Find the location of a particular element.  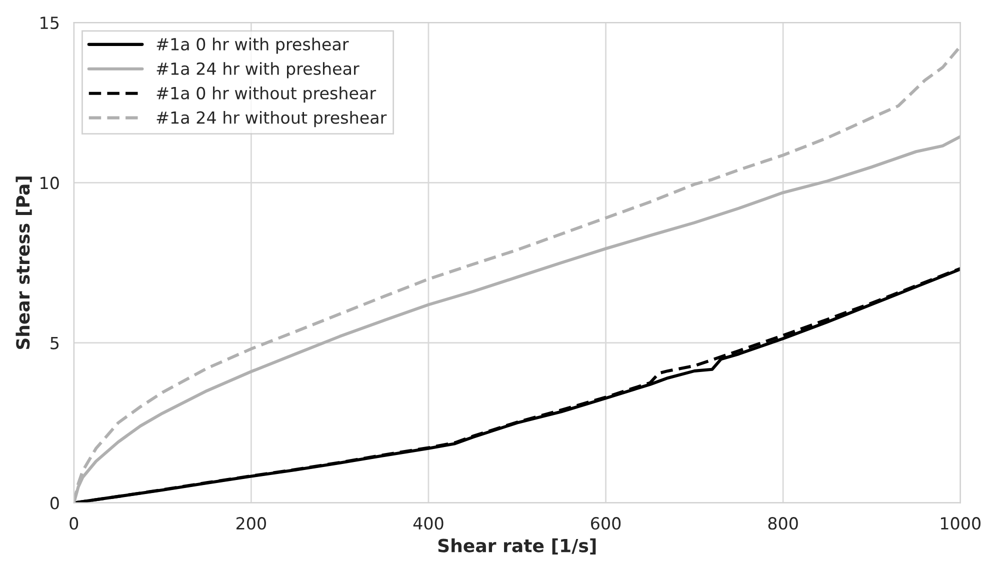

y-tick-label: 5 is located at coordinates (54, 343).